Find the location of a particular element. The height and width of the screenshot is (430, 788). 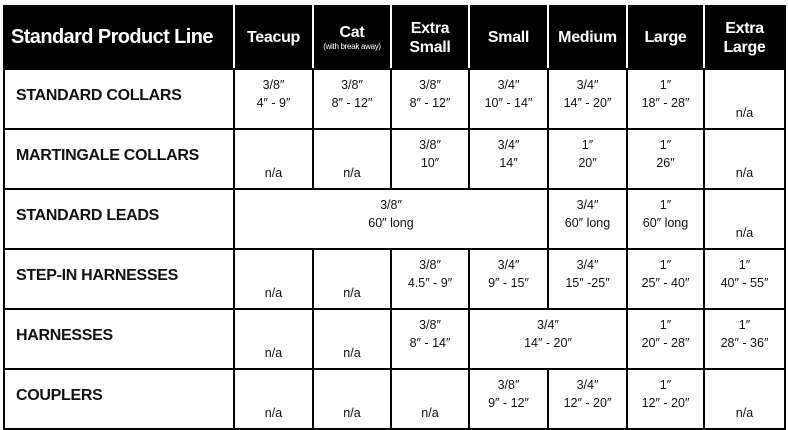

column-header: Large is located at coordinates (665, 37).